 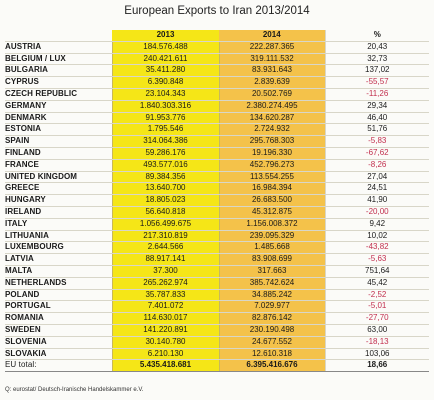 I want to click on percent-change-cell: 29,34, so click(x=376, y=106).